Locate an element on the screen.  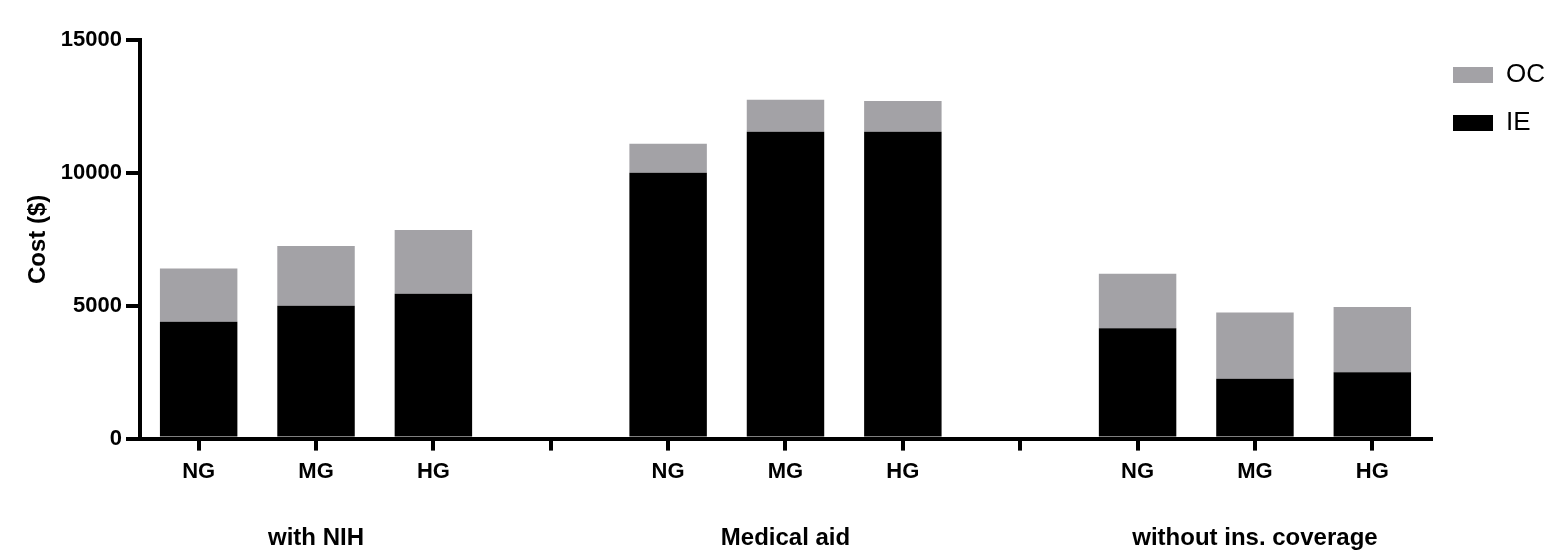
text: without ins. coverage is located at coordinates (1254, 536).